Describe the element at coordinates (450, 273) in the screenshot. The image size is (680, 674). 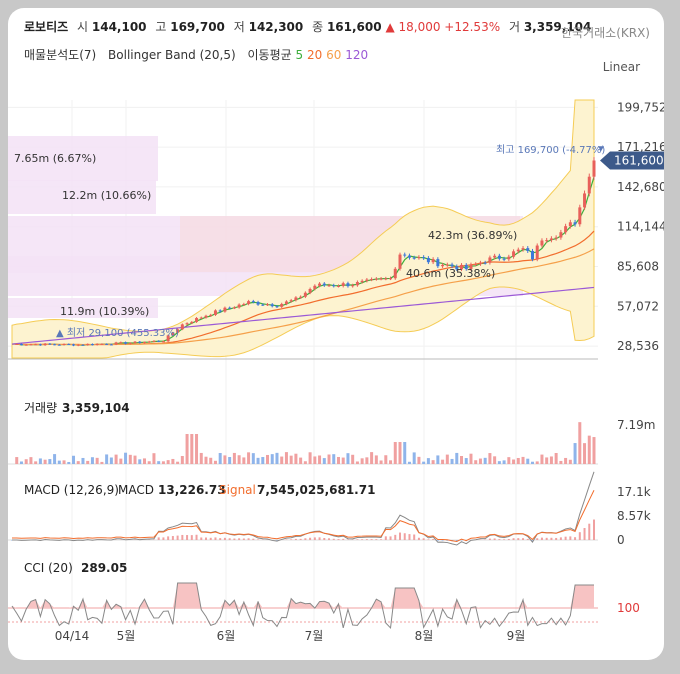
I see `vp-label-3: 40.6m (35.38%)` at that location.